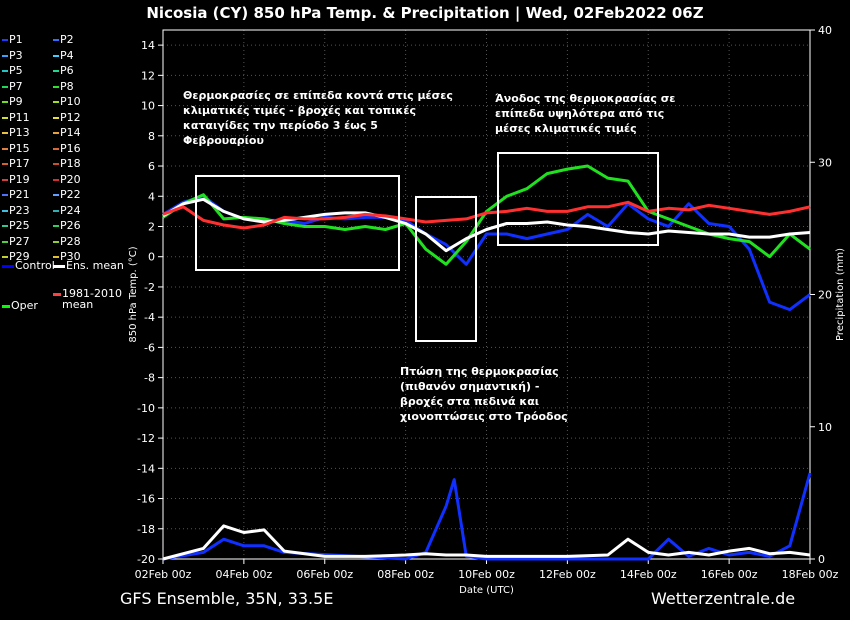 This screenshot has height=620, width=850. I want to click on precip-ens-mean, so click(486, 542).